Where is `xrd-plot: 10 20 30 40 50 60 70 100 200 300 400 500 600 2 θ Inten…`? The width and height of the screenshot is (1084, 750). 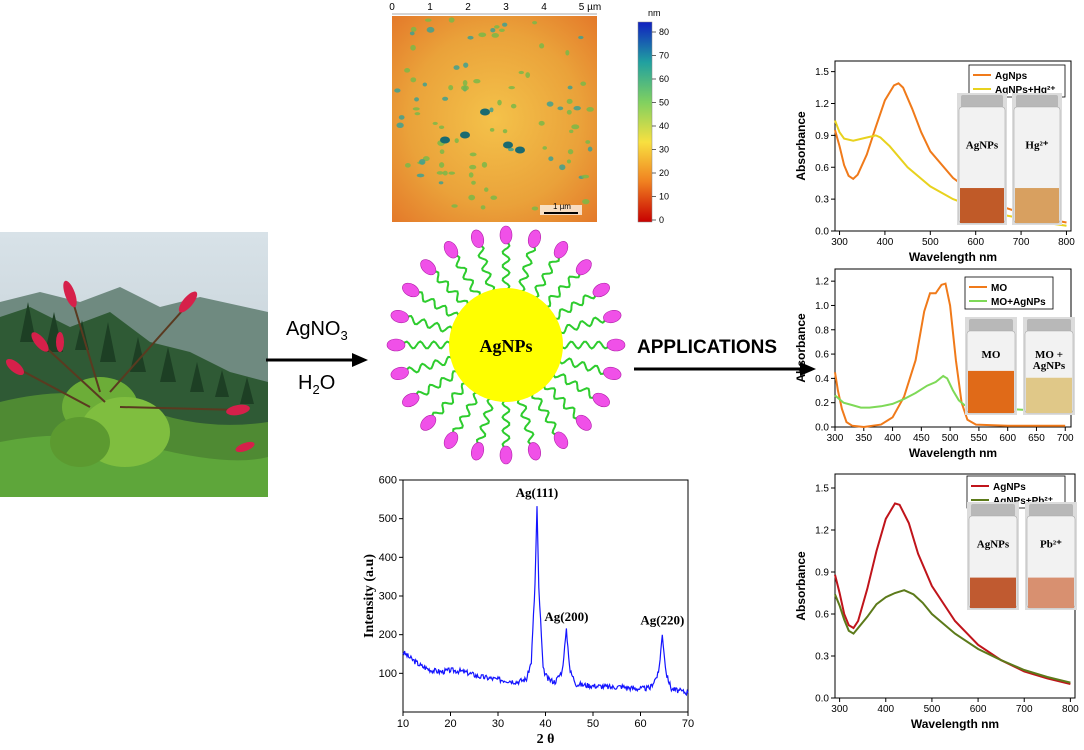
xrd-plot: 10 20 30 40 50 60 70 100 200 300 400 500 600 2 θ Inten… is located at coordinates (528, 611).